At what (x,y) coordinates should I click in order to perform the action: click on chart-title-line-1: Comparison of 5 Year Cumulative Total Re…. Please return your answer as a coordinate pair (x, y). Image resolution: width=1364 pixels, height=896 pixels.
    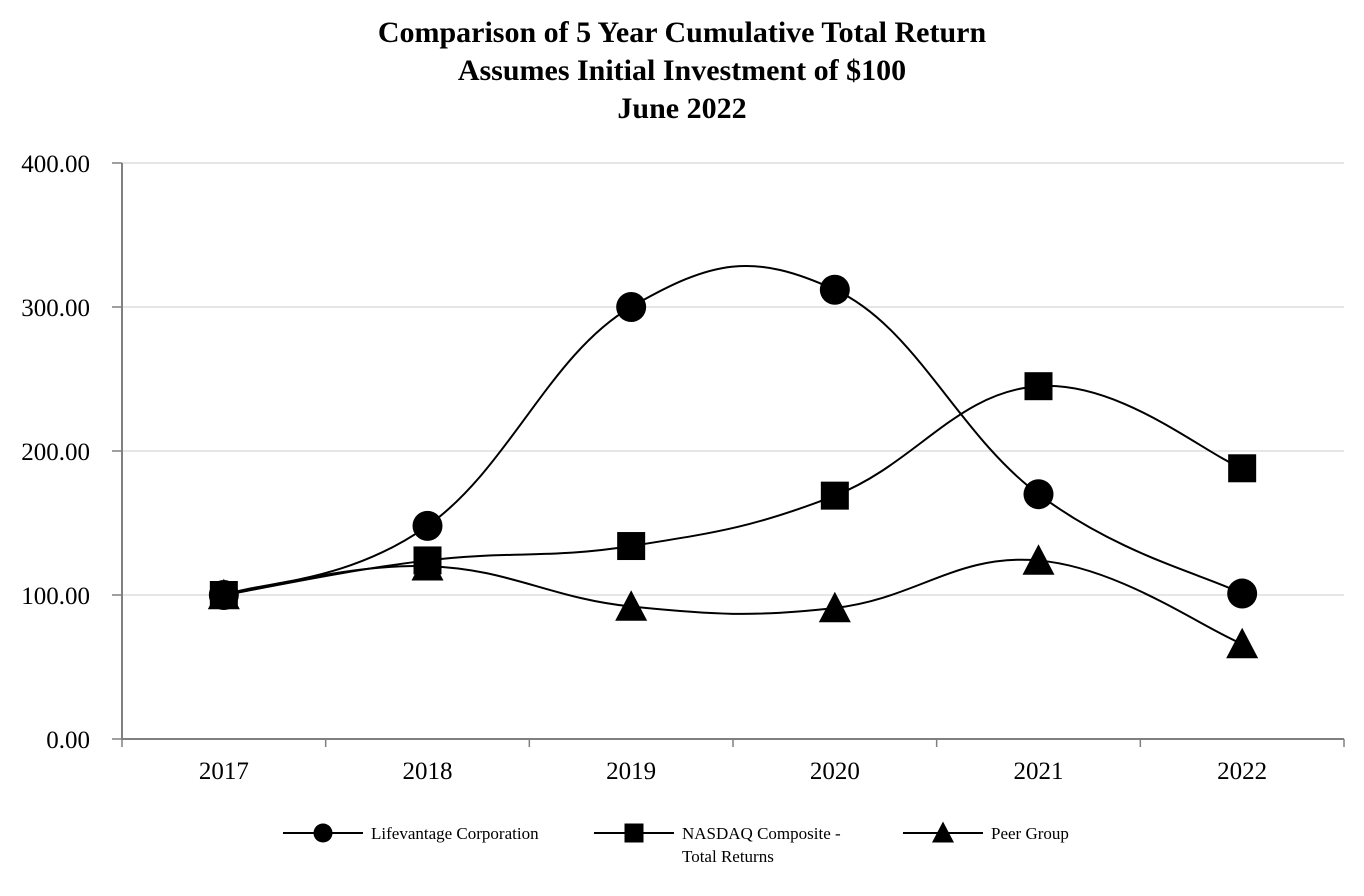
    Looking at the image, I should click on (682, 32).